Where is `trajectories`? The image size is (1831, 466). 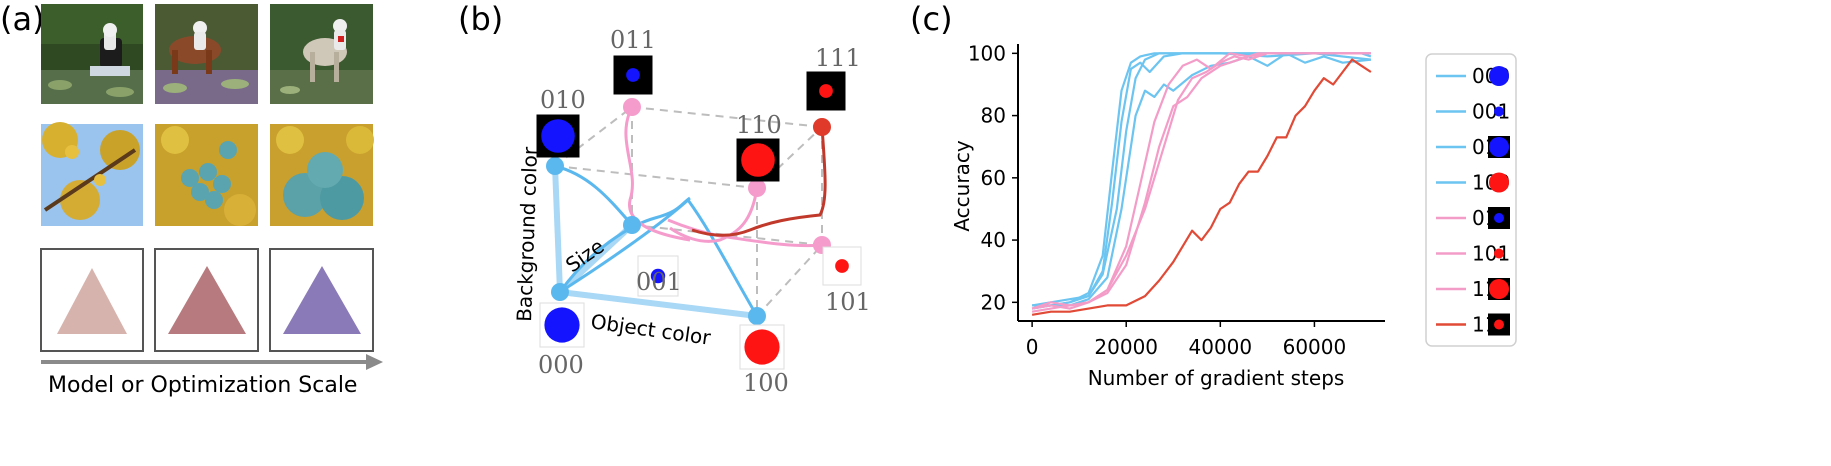
trajectories is located at coordinates (689, 212).